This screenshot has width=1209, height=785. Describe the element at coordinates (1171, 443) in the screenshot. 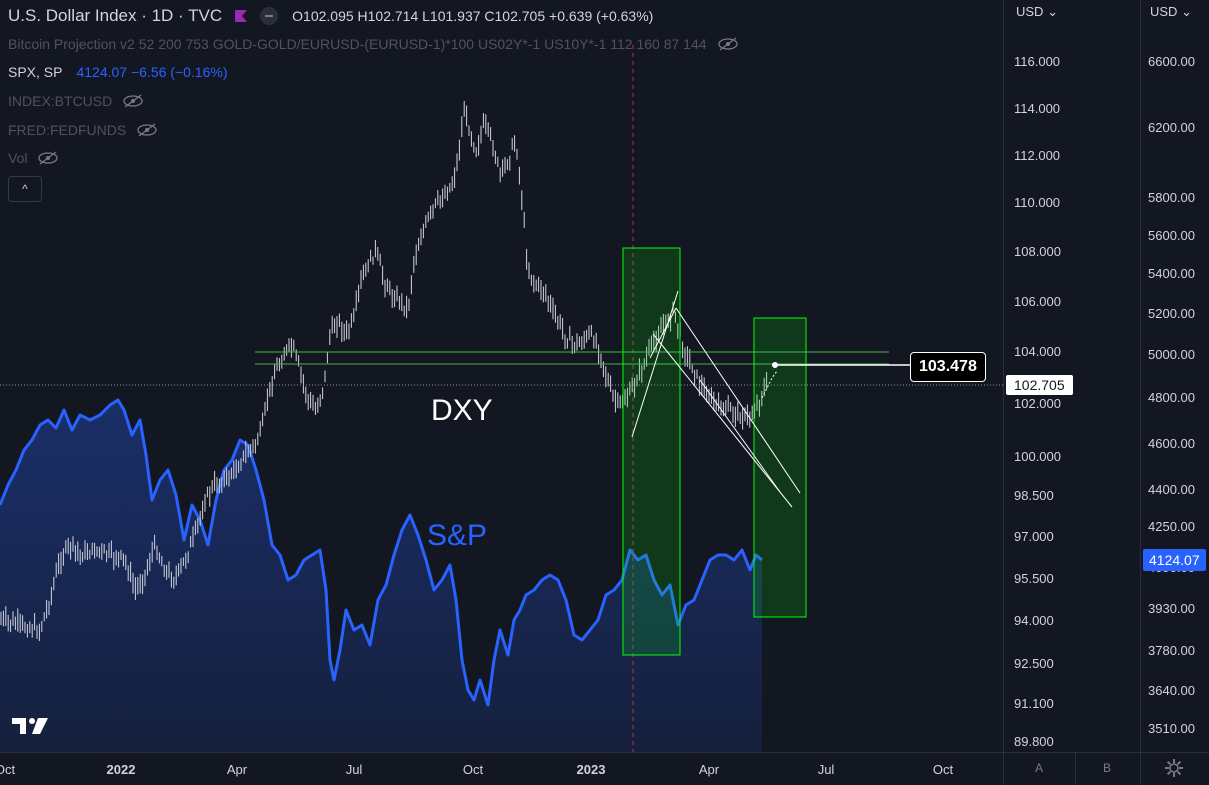

I see `spx-axis-tick: 4600.00` at that location.